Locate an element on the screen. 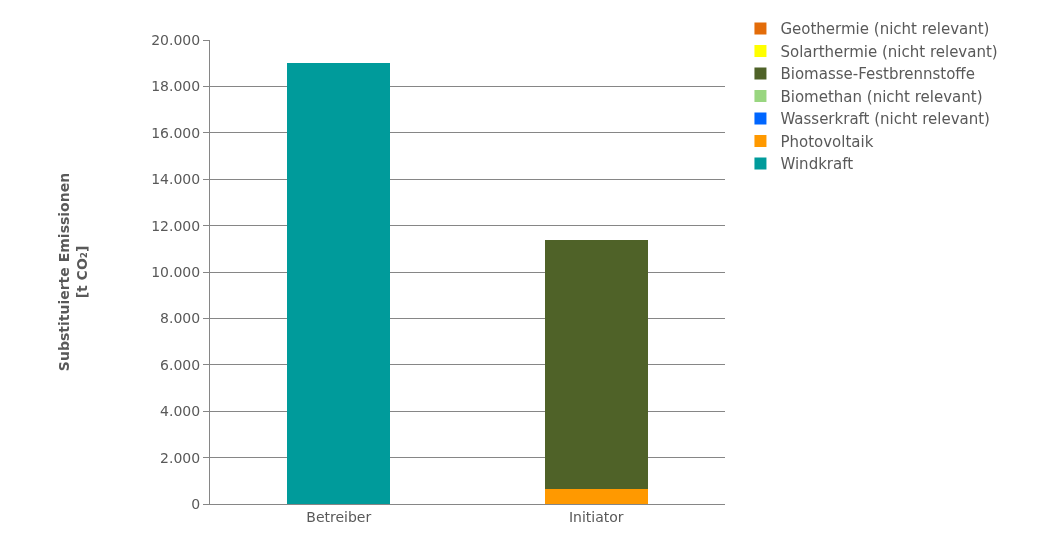  y-axis-title: Substituierte Emissionen [t CO₂] is located at coordinates (72, 272).